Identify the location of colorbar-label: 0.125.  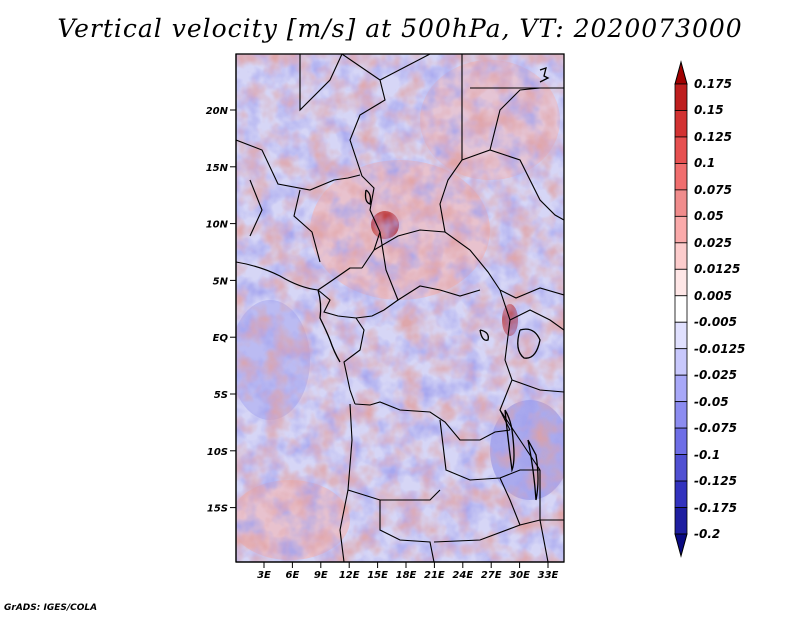
(713, 136).